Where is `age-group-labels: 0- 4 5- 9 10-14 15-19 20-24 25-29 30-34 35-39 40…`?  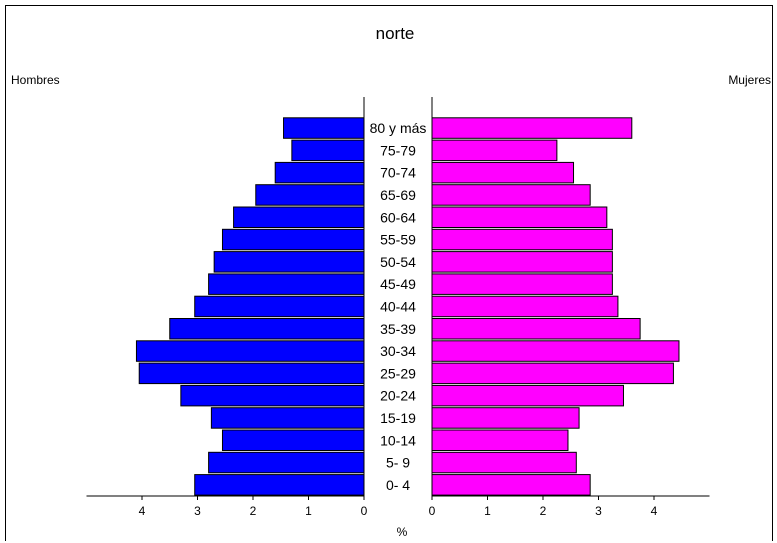 age-group-labels: 0- 4 5- 9 10-14 15-19 20-24 25-29 30-34 35-39 40… is located at coordinates (398, 306).